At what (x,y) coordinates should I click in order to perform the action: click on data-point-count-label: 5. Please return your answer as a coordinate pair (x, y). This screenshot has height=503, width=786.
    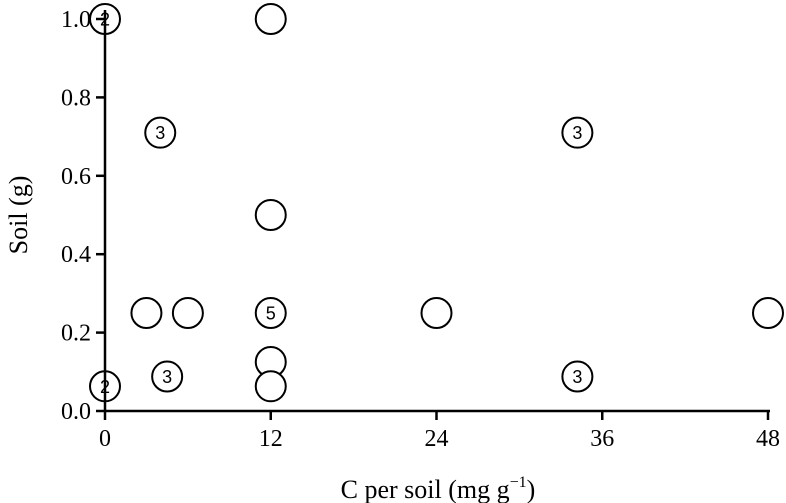
    Looking at the image, I should click on (271, 314).